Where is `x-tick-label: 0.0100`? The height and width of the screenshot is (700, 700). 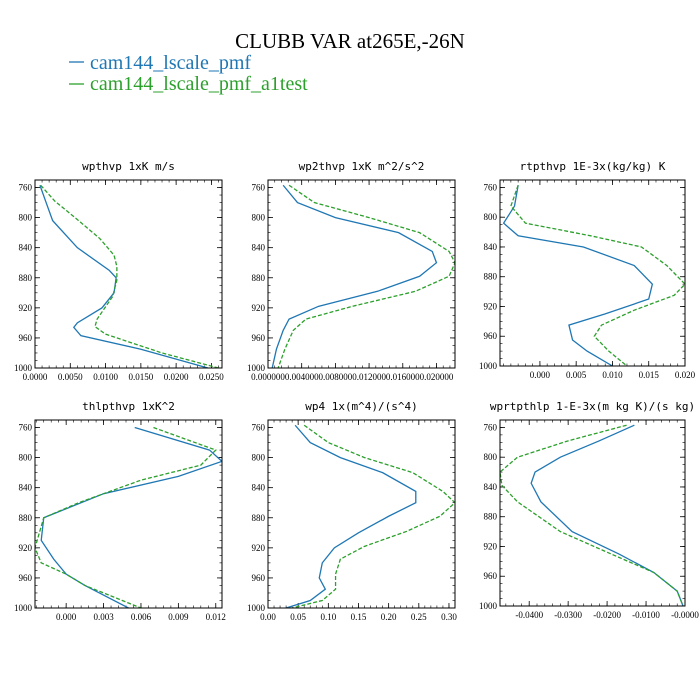
x-tick-label: 0.0100 is located at coordinates (105, 377).